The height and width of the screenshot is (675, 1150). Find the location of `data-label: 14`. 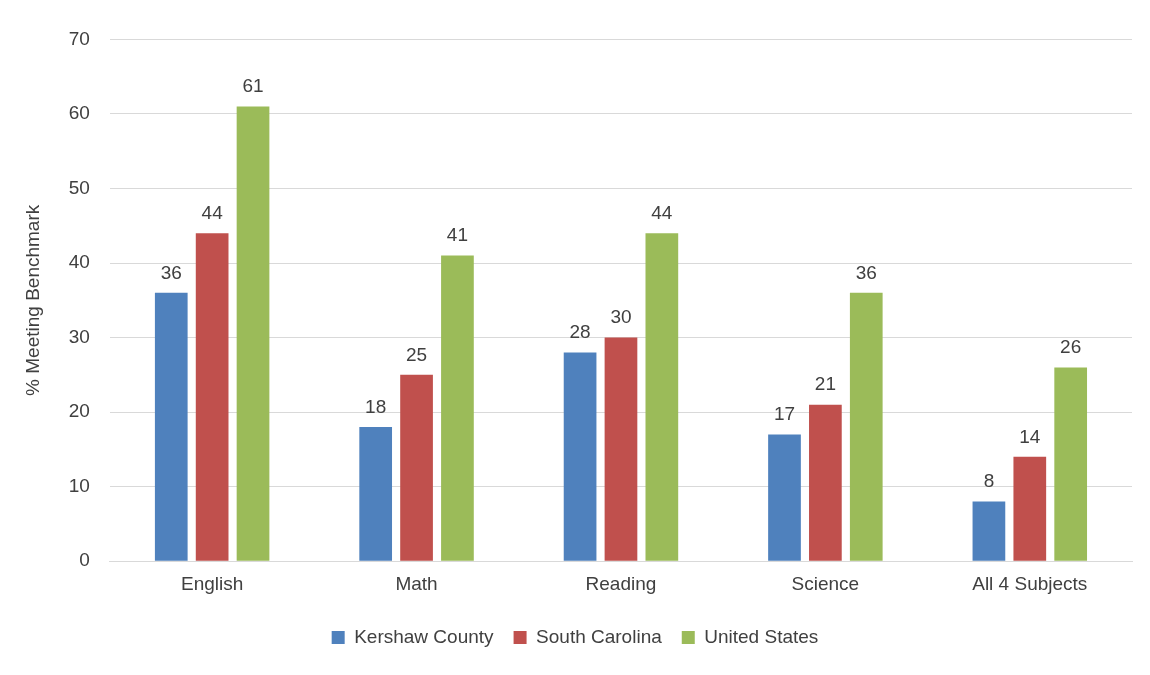

data-label: 14 is located at coordinates (1030, 436).